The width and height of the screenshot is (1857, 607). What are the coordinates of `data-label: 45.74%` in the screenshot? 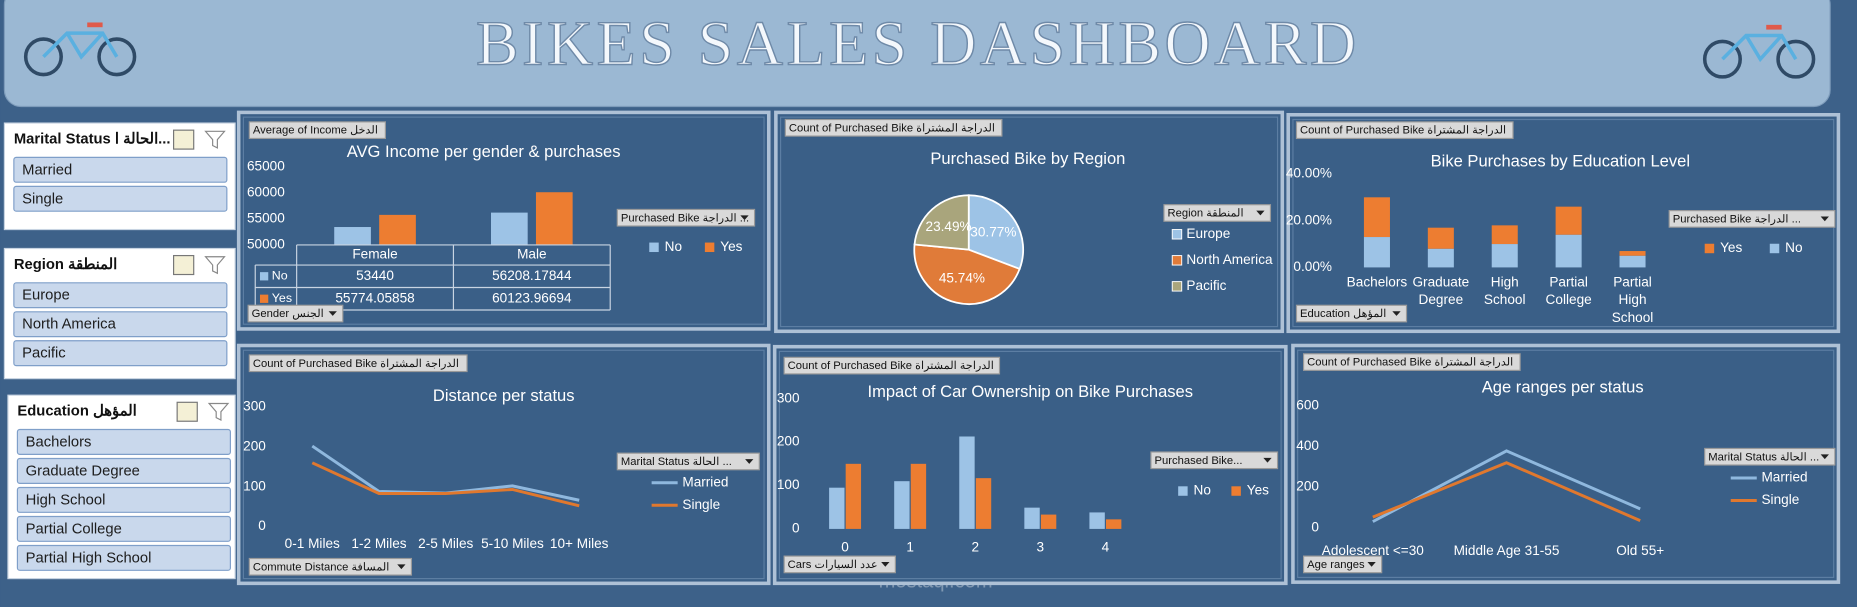 It's located at (962, 277).